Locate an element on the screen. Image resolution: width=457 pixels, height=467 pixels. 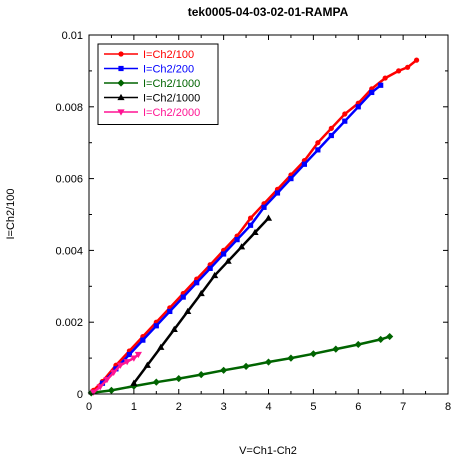
x-tick-label: 7 is located at coordinates (403, 407).